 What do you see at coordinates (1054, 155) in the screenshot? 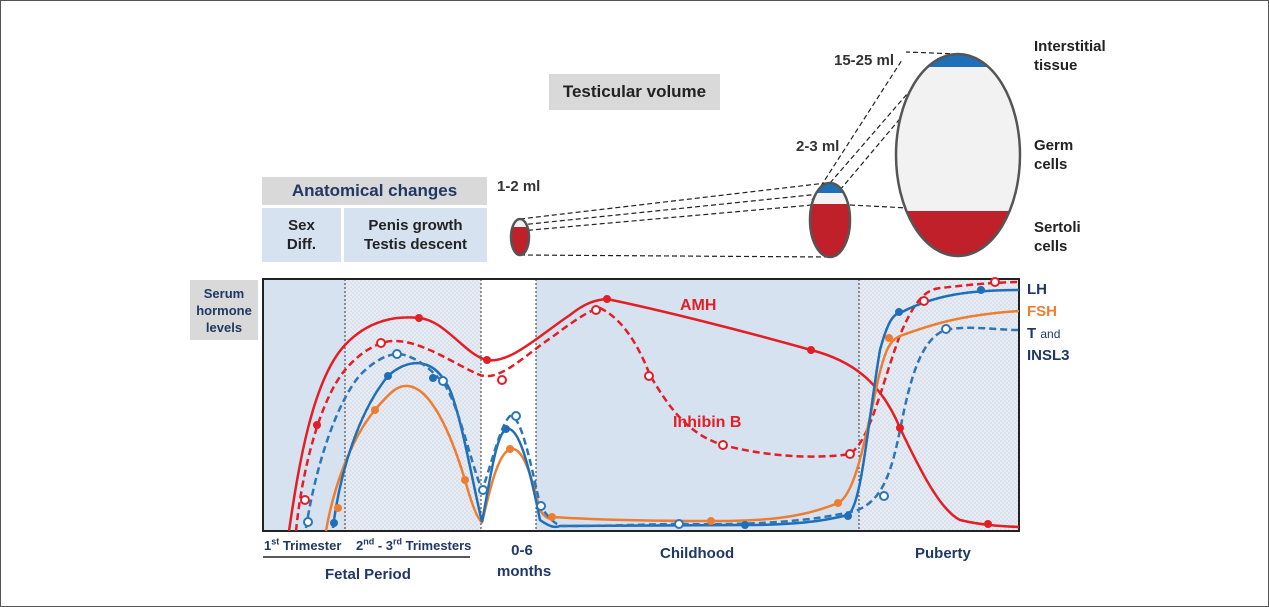
I see `germ-cells-label: Germ cells` at bounding box center [1054, 155].